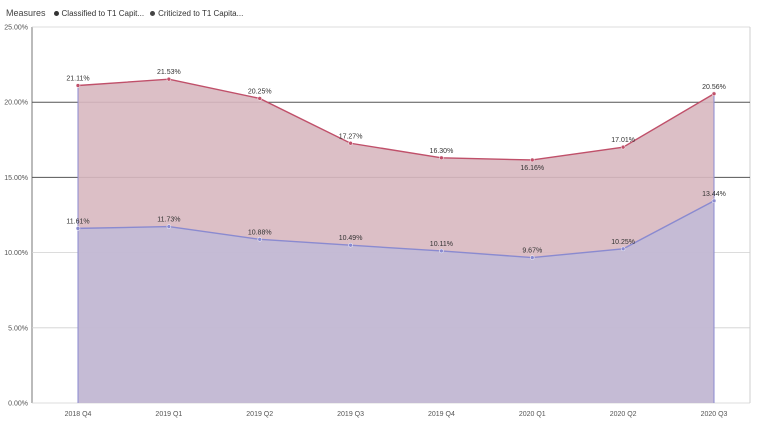  What do you see at coordinates (259, 414) in the screenshot?
I see `x-tick-label: 2019 Q2` at bounding box center [259, 414].